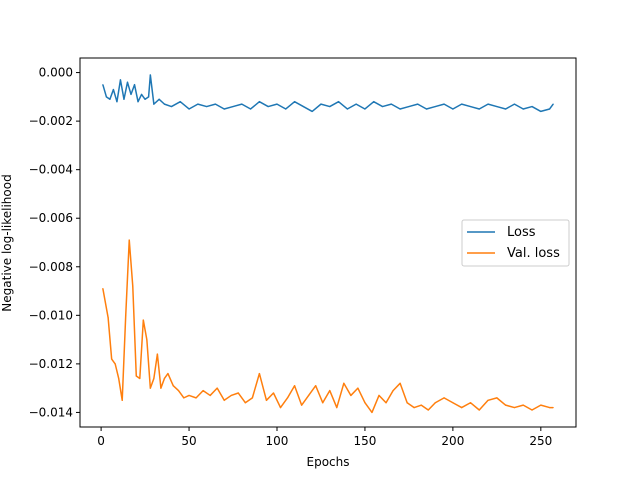  What do you see at coordinates (533, 253) in the screenshot?
I see `legend-label-val-loss: Val. loss` at bounding box center [533, 253].